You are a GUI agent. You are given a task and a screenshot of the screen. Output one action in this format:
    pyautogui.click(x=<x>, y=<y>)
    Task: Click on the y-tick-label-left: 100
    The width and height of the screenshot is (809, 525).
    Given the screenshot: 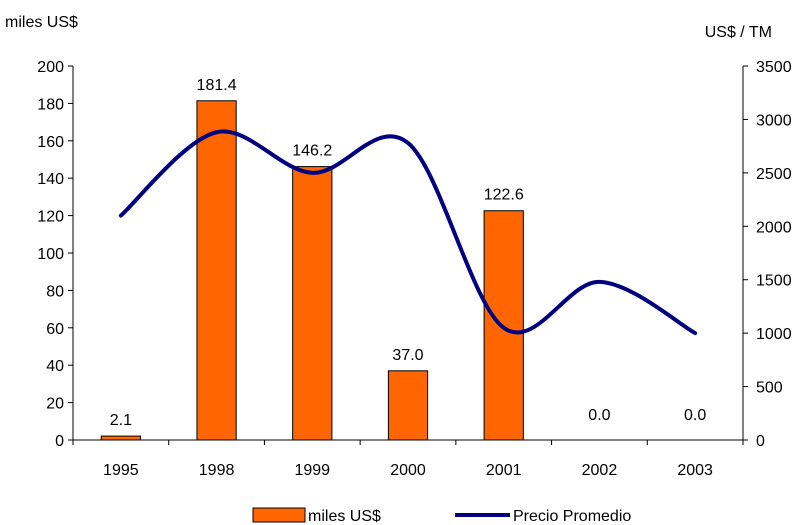 What is the action you would take?
    pyautogui.click(x=50, y=254)
    